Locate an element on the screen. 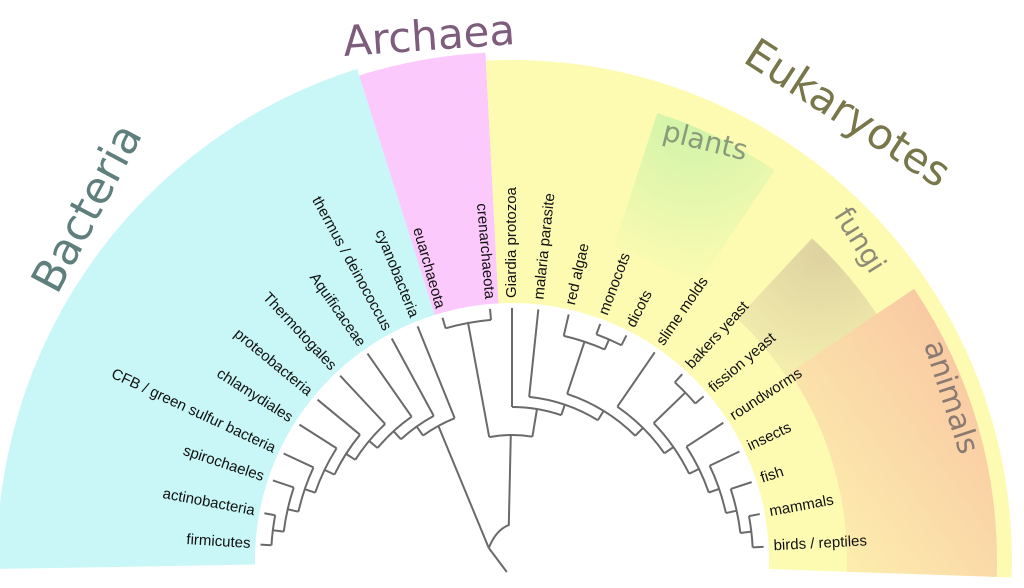 The height and width of the screenshot is (588, 1024). animals-region is located at coordinates (893, 432).